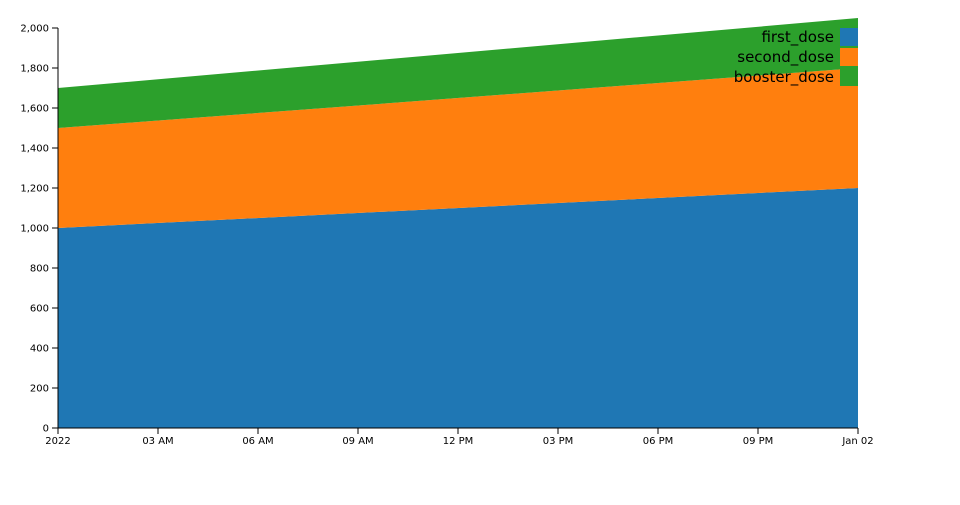  Describe the element at coordinates (46, 429) in the screenshot. I see `y-tick-label: 0` at that location.